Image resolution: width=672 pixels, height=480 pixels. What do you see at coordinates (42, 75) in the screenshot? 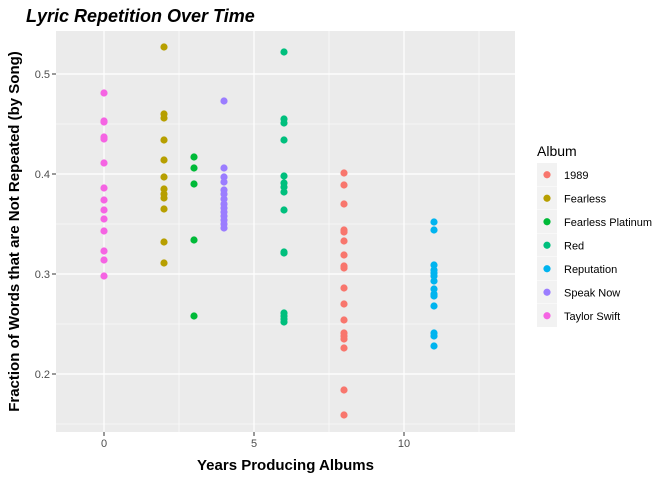
I see `y-tick-label: 0.5` at bounding box center [42, 75].